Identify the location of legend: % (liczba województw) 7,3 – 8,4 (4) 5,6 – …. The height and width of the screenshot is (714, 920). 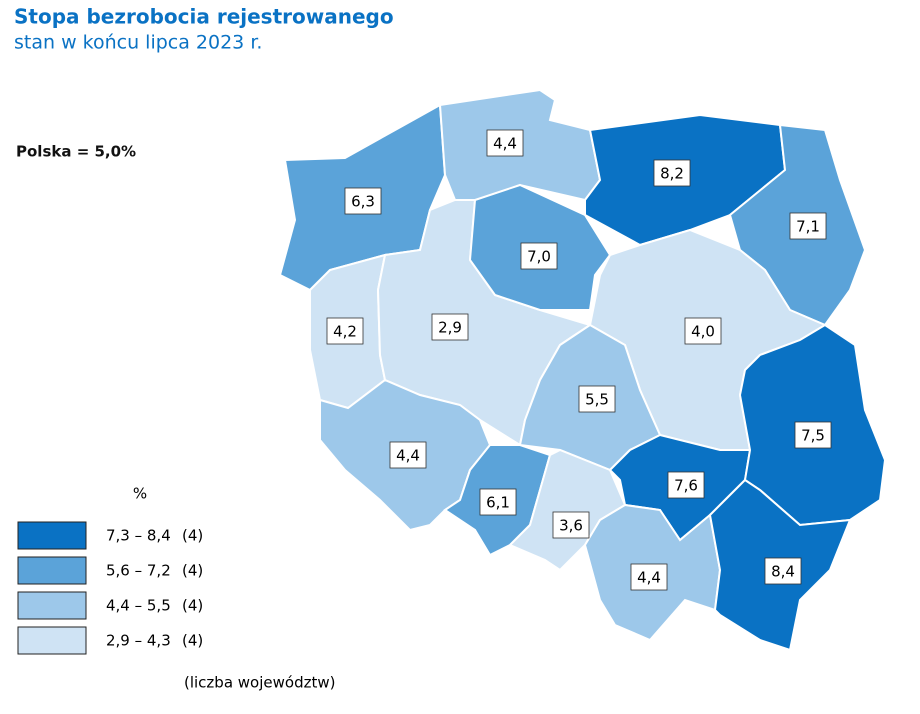
(176, 588).